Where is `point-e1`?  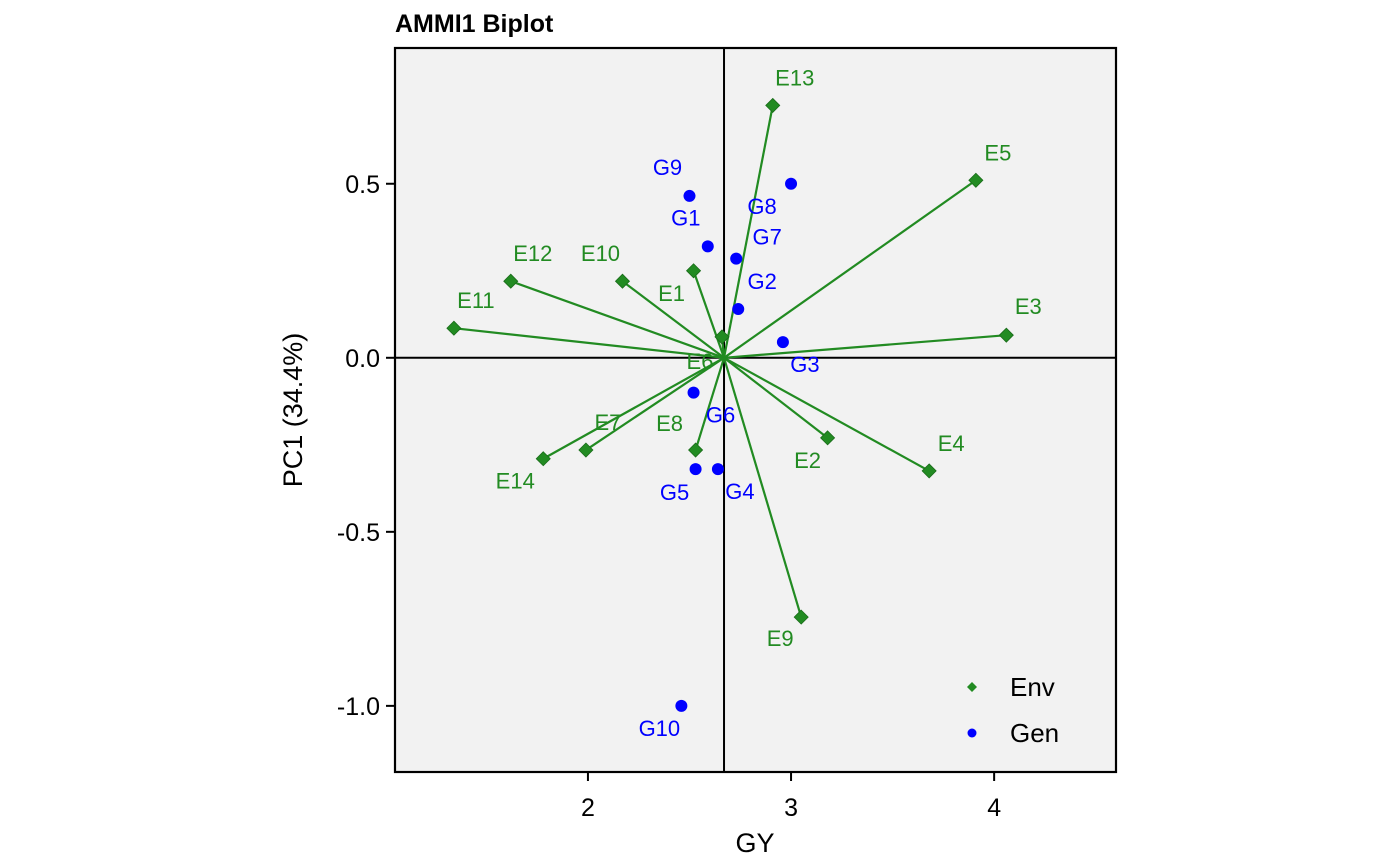
point-e1 is located at coordinates (693, 271).